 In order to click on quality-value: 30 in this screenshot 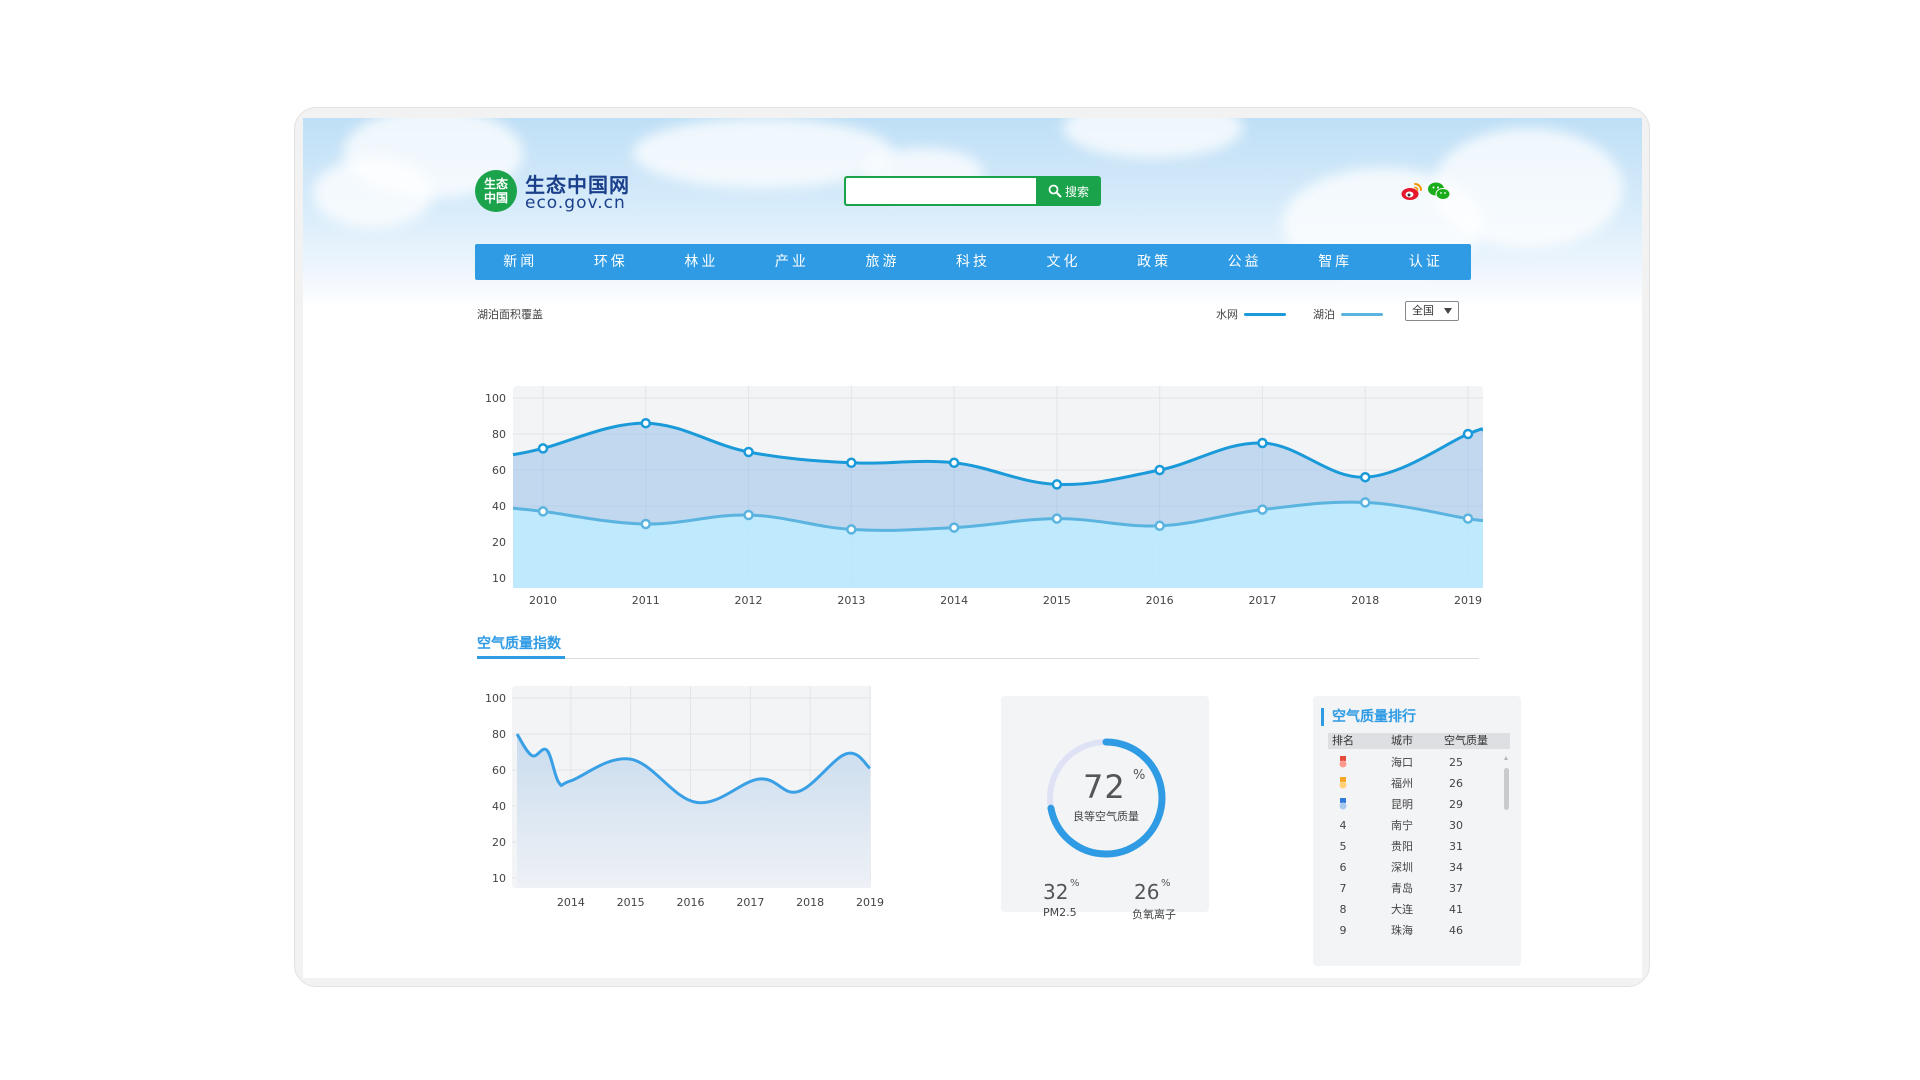, I will do `click(1456, 825)`.